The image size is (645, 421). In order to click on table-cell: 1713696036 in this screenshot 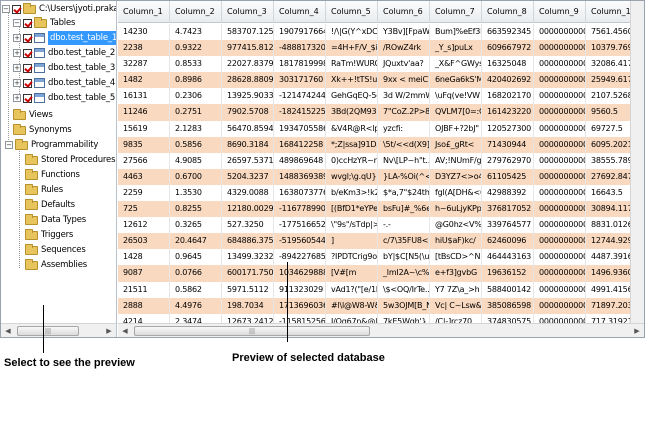, I will do `click(300, 305)`.